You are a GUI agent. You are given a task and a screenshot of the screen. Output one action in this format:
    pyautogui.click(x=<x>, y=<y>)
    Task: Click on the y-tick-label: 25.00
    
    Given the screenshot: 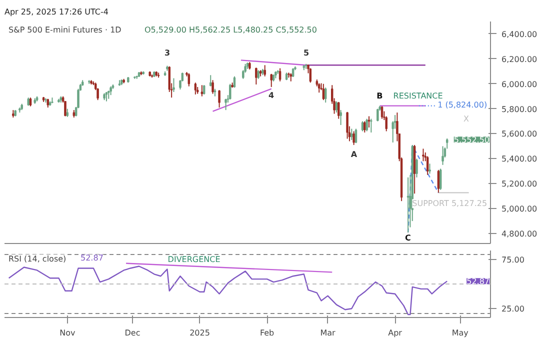 What is the action you would take?
    pyautogui.click(x=513, y=309)
    